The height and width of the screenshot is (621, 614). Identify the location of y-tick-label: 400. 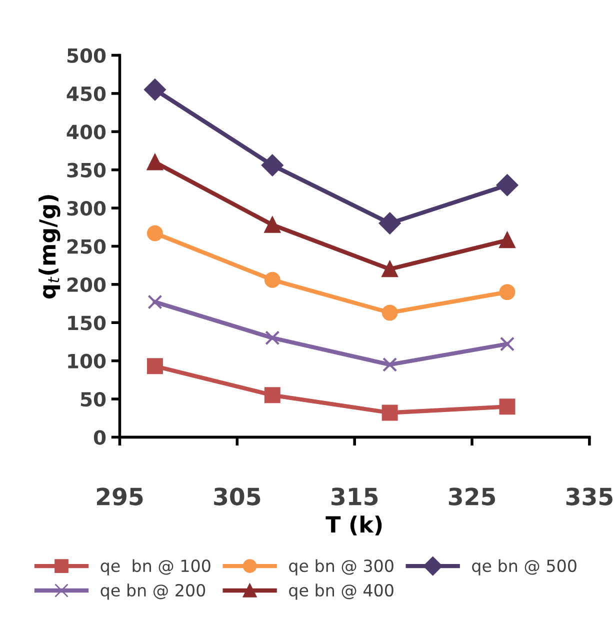
(86, 132).